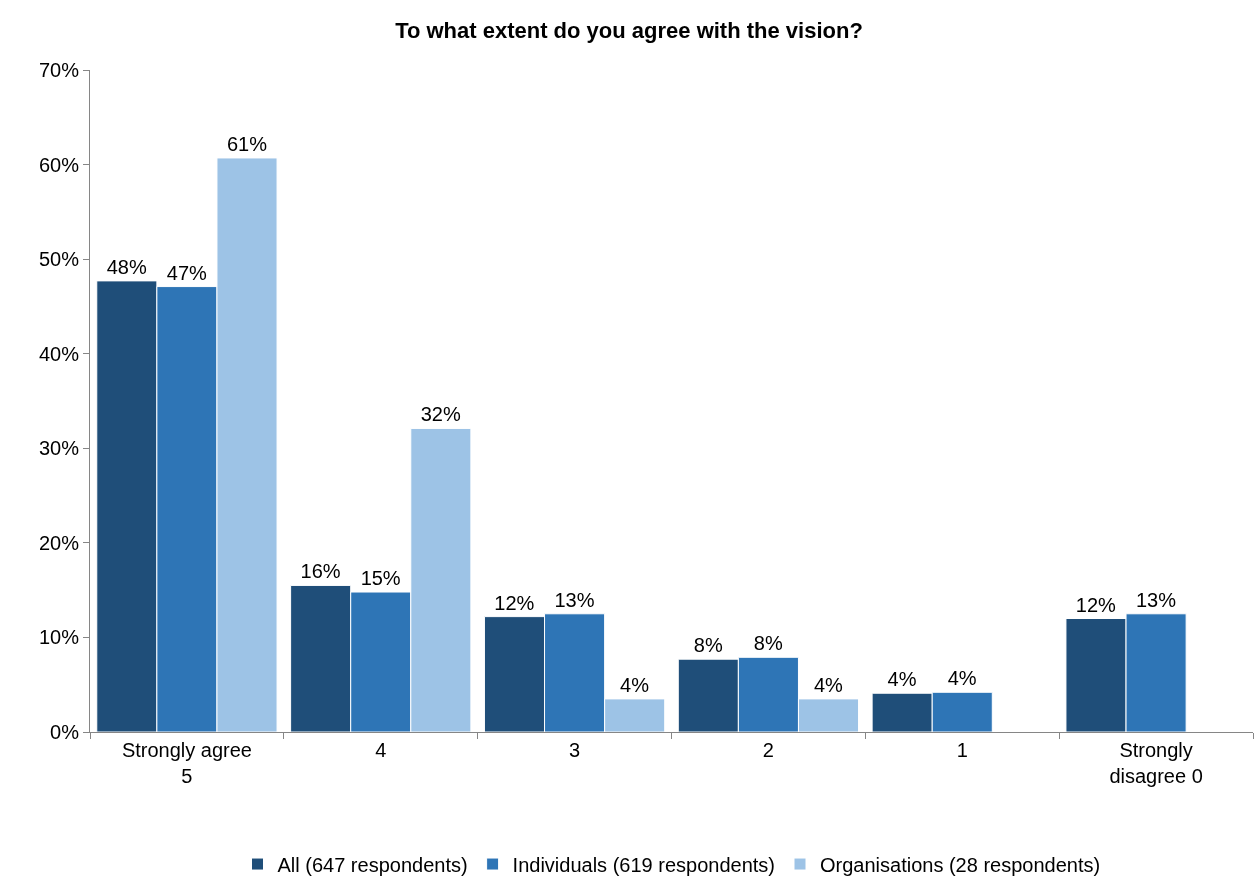 The width and height of the screenshot is (1258, 888). Describe the element at coordinates (960, 864) in the screenshot. I see `legend-label: Organisations (28 respondents)` at that location.